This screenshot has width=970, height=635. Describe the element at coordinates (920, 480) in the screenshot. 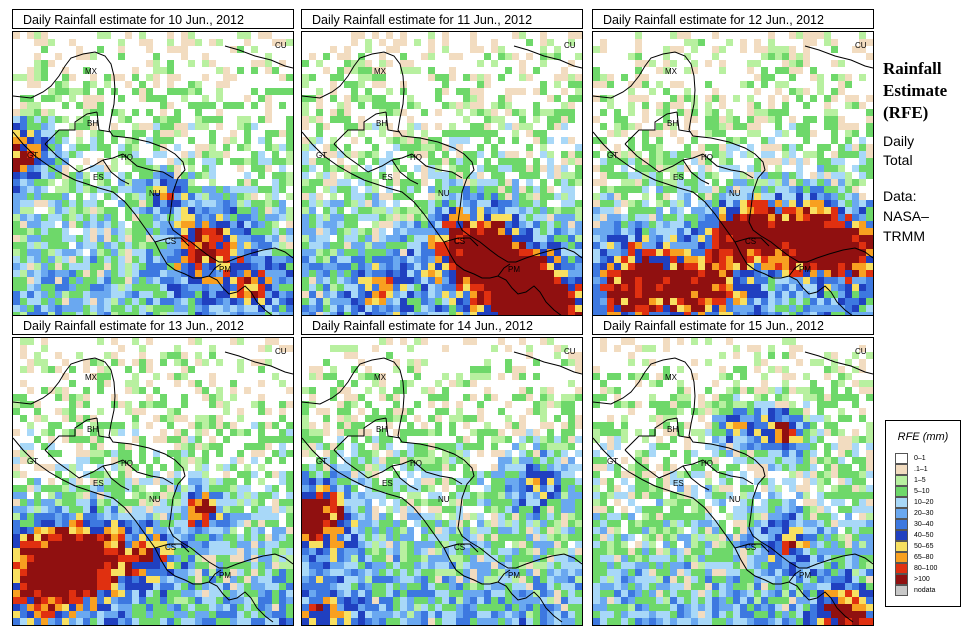

I see `legend-label: 1–5` at that location.